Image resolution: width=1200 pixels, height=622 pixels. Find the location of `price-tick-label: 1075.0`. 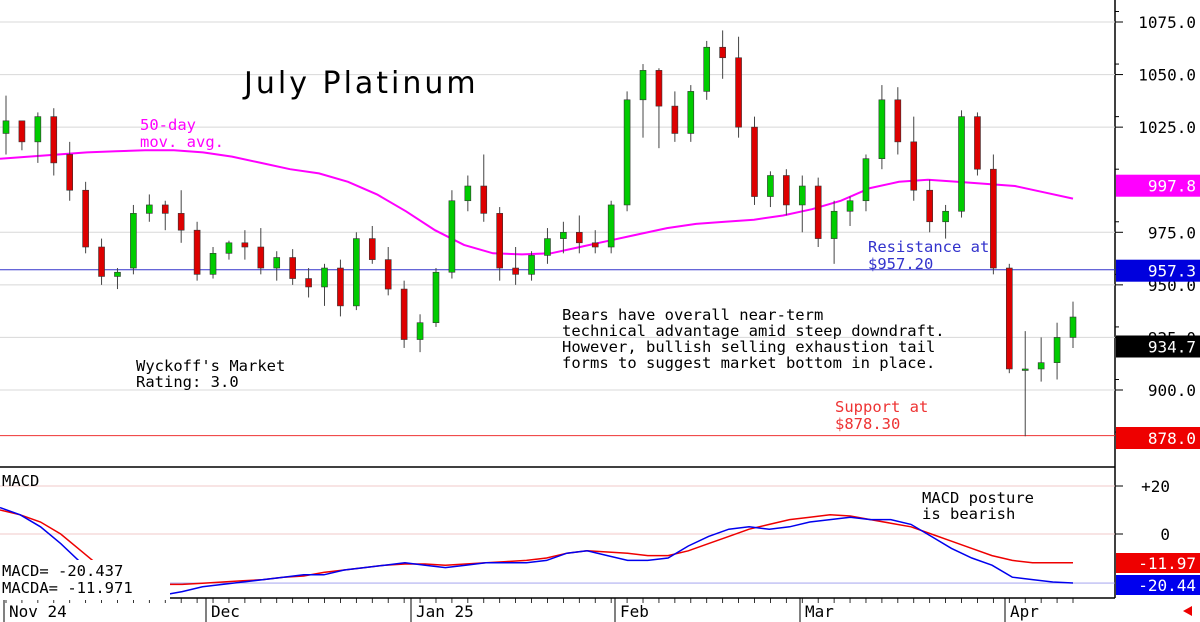

price-tick-label: 1075.0 is located at coordinates (1167, 22).